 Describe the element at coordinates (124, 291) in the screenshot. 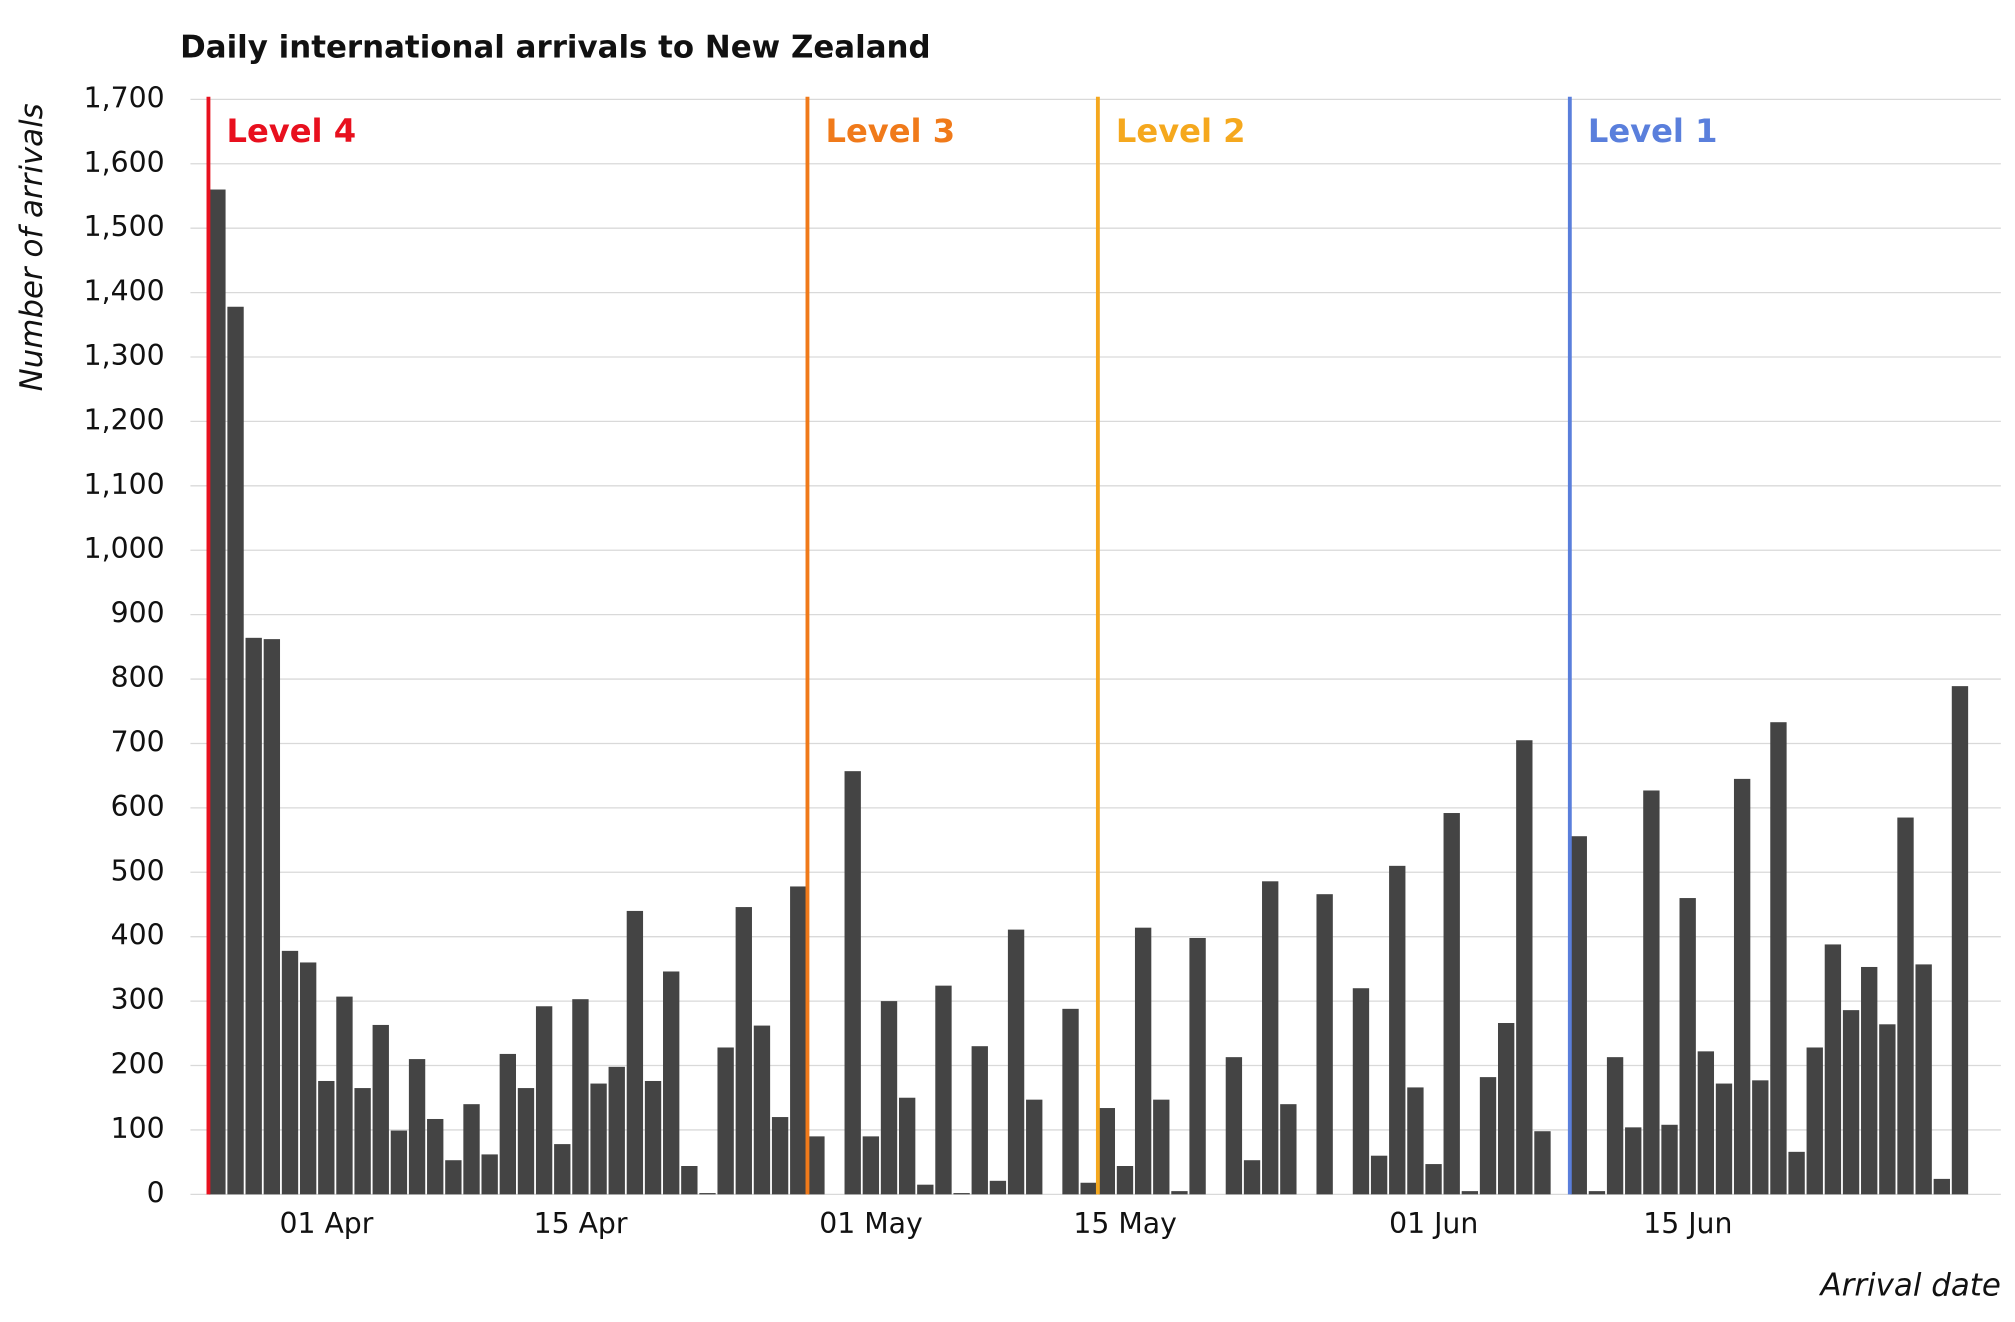

I see `y-tick-label: 1,400` at that location.